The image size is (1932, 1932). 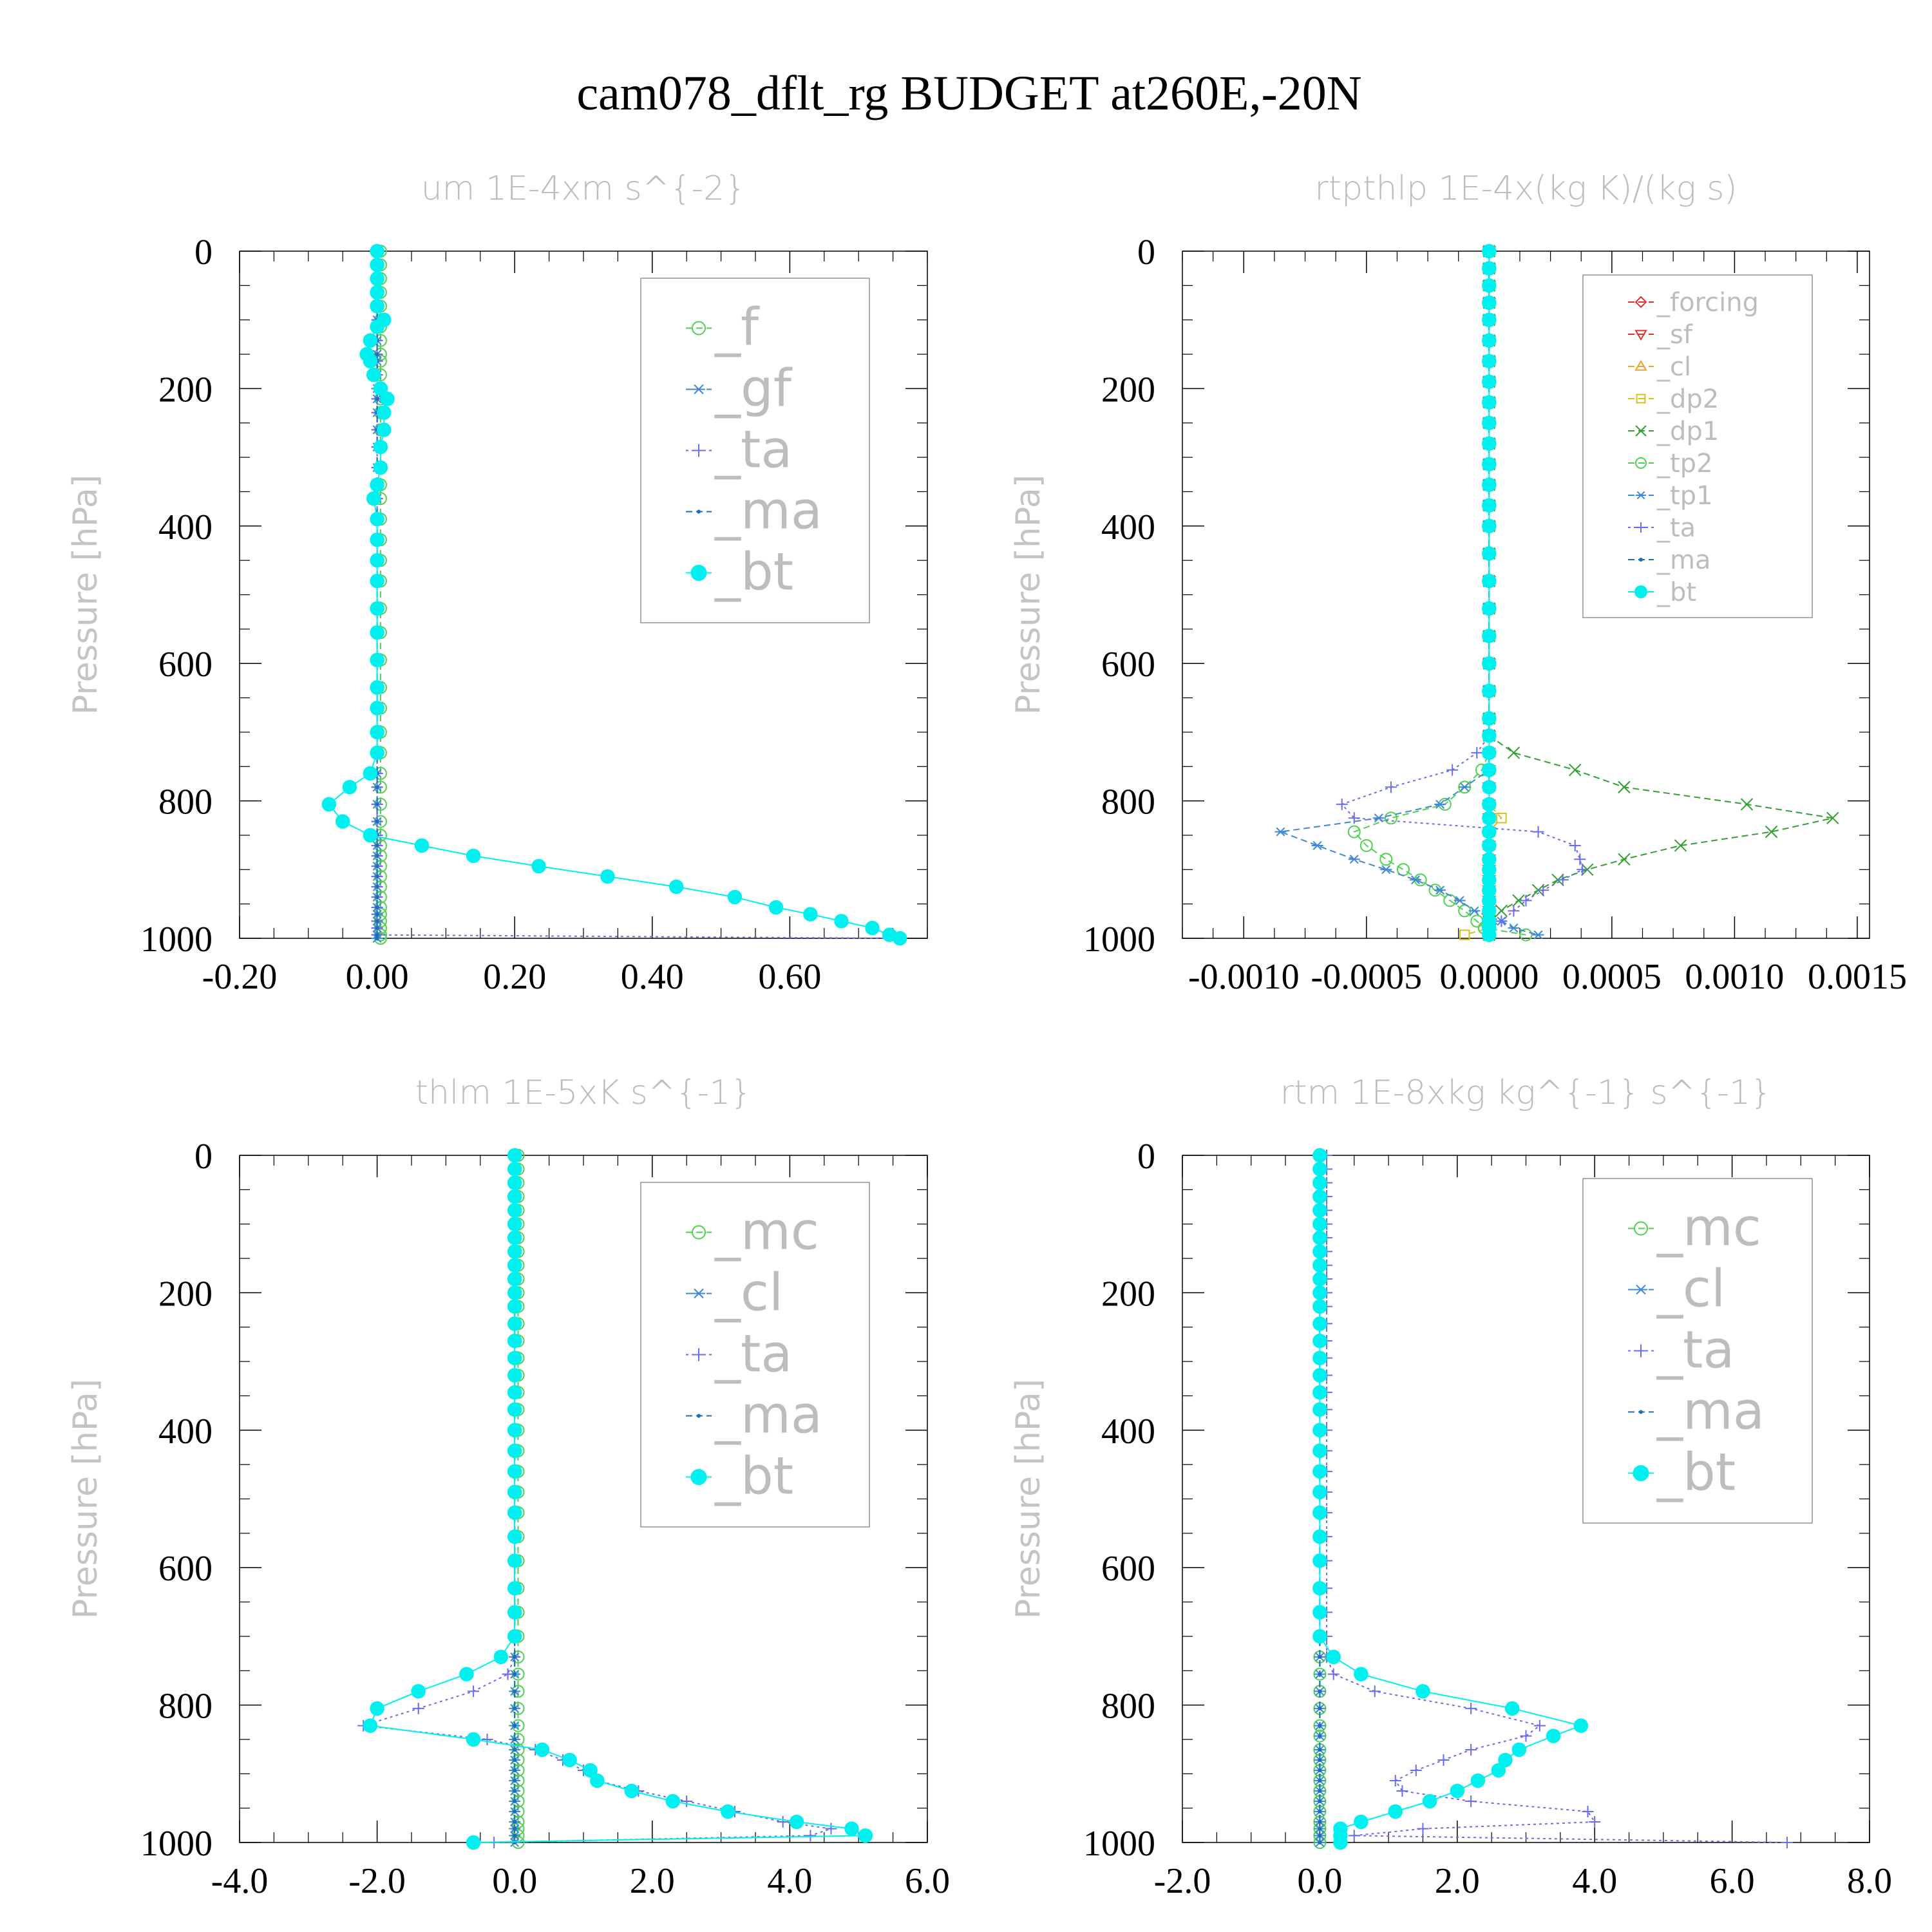 I want to click on legend-label: _dp2, so click(x=1688, y=399).